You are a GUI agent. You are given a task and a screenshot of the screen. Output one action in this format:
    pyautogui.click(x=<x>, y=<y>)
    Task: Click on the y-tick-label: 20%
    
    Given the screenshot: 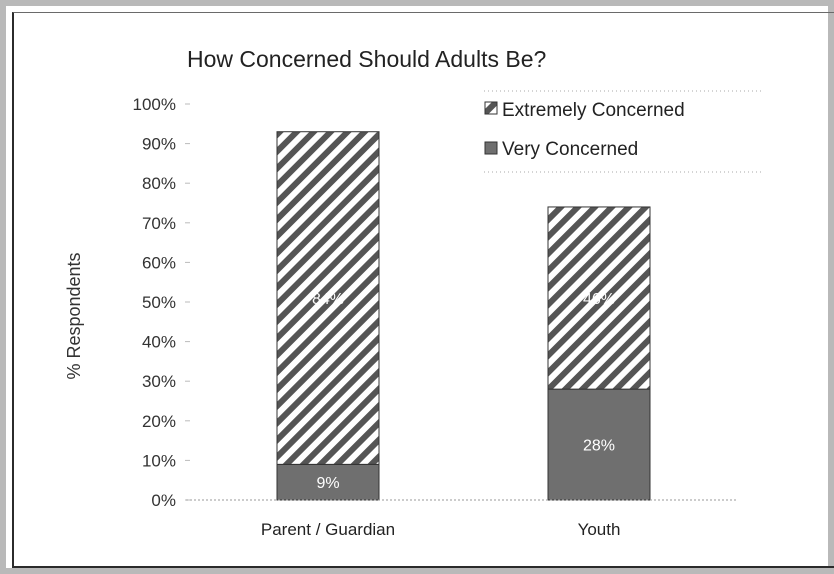 What is the action you would take?
    pyautogui.click(x=159, y=421)
    